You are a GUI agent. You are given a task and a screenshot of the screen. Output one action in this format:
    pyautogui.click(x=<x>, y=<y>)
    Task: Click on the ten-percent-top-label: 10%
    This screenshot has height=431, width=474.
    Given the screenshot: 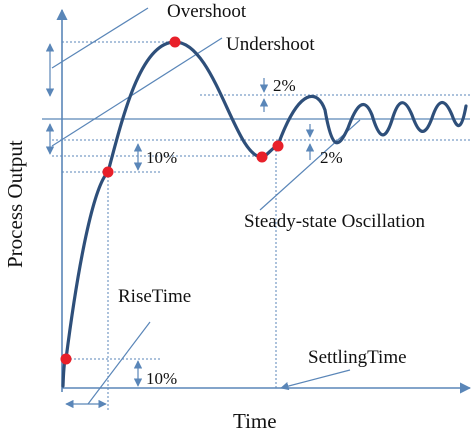 What is the action you would take?
    pyautogui.click(x=161, y=157)
    